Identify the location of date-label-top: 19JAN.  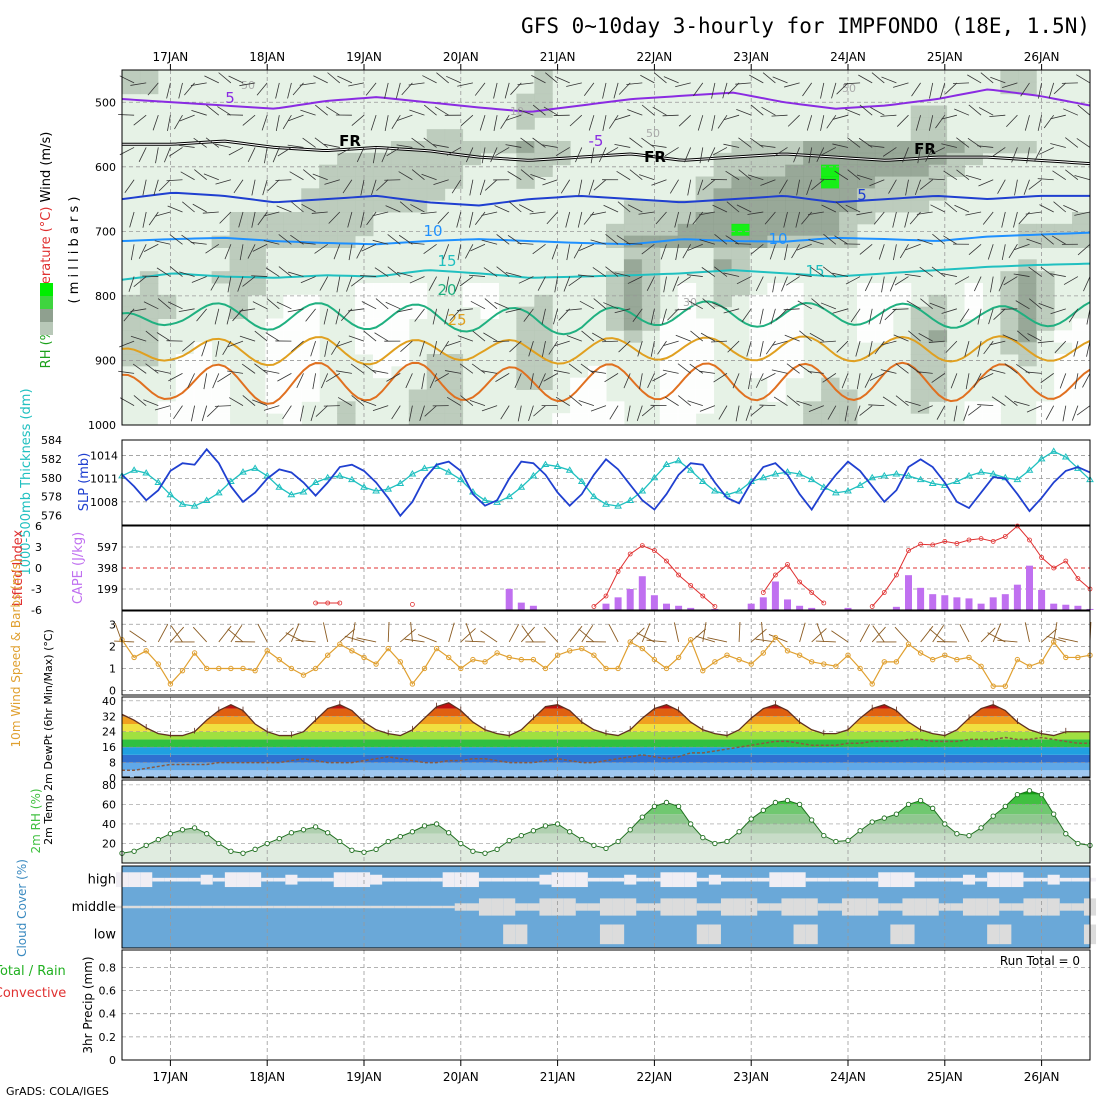
(364, 57).